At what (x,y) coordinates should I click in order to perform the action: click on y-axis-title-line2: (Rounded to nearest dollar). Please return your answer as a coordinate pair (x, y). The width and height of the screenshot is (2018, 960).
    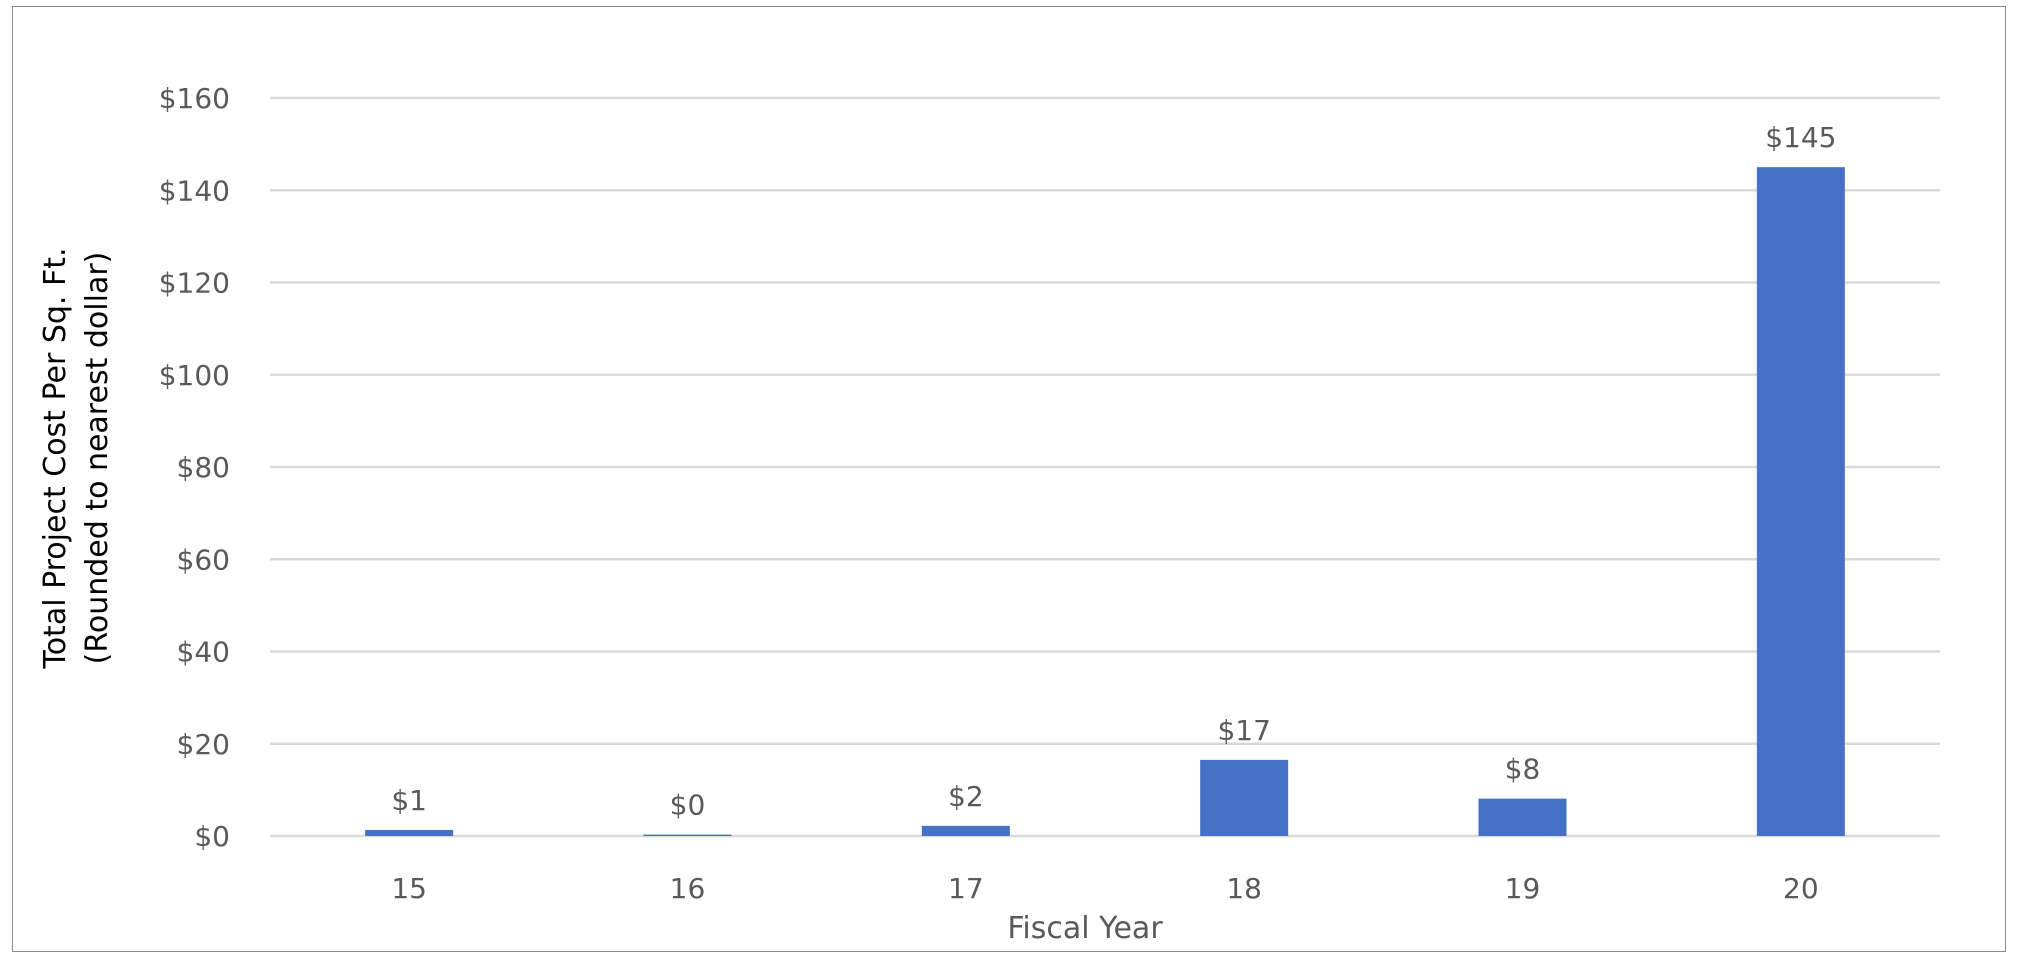
    Looking at the image, I should click on (97, 458).